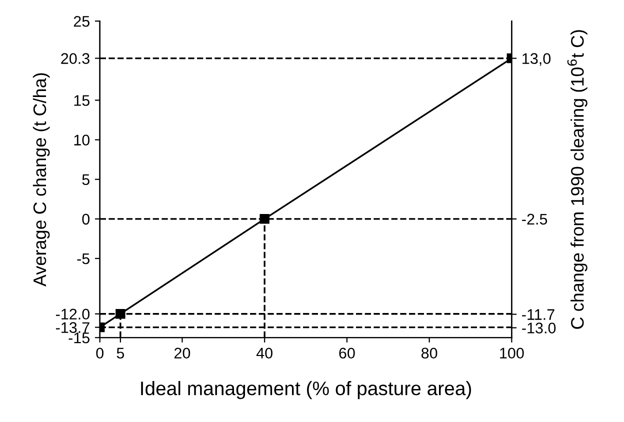 This screenshot has height=422, width=624. What do you see at coordinates (512, 353) in the screenshot?
I see `x-tick-label: 100` at bounding box center [512, 353].